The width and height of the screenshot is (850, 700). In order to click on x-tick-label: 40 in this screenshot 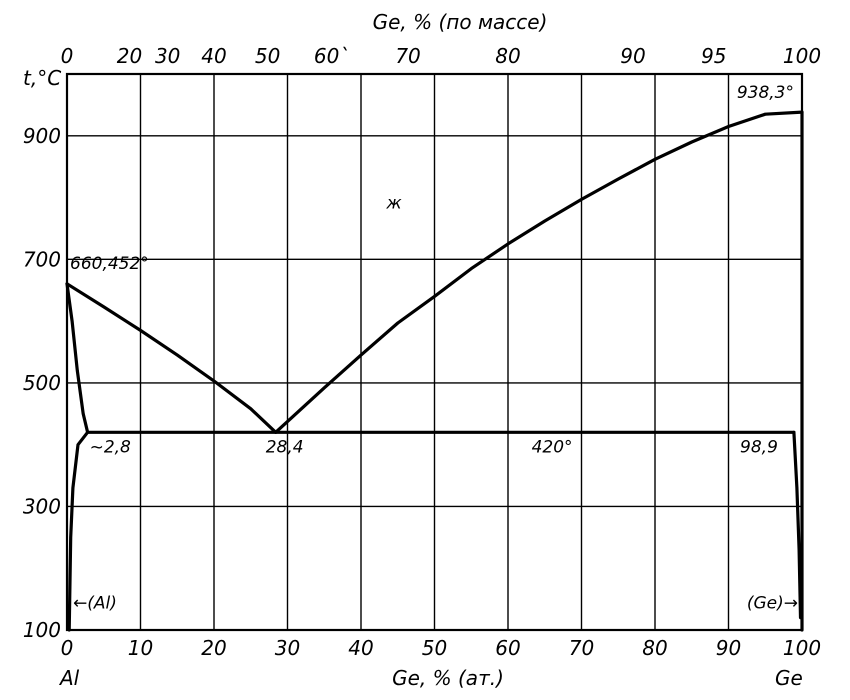, I will do `click(360, 648)`.